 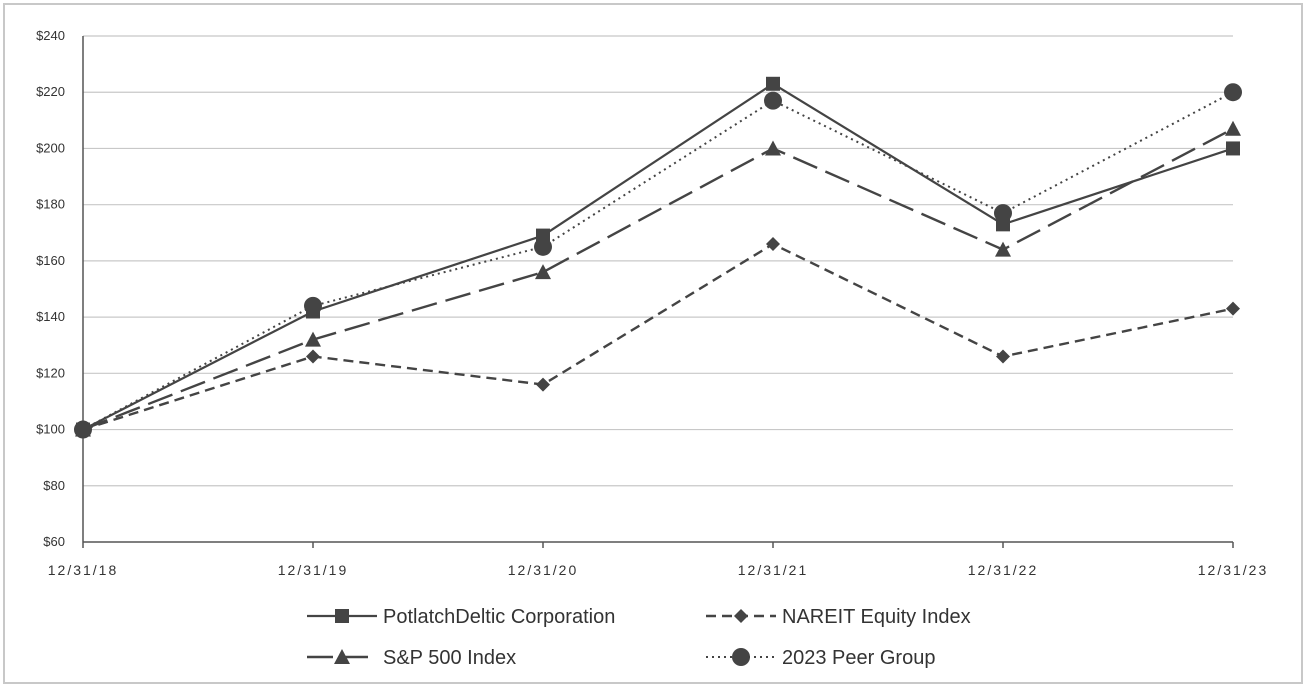 I want to click on legend-item: PotlatchDeltic Corporation, so click(x=461, y=617).